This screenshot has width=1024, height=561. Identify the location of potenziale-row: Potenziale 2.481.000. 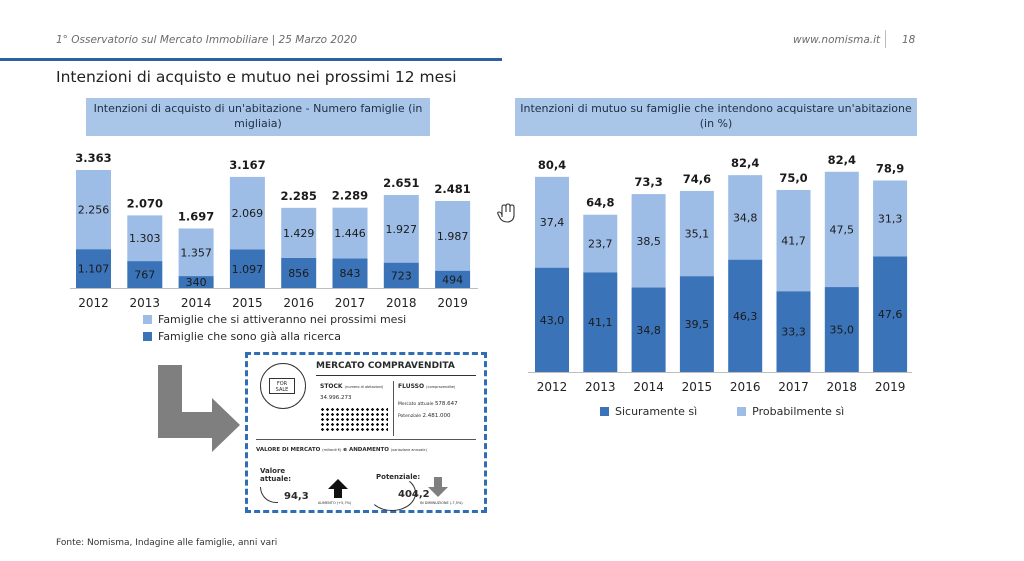
(424, 416).